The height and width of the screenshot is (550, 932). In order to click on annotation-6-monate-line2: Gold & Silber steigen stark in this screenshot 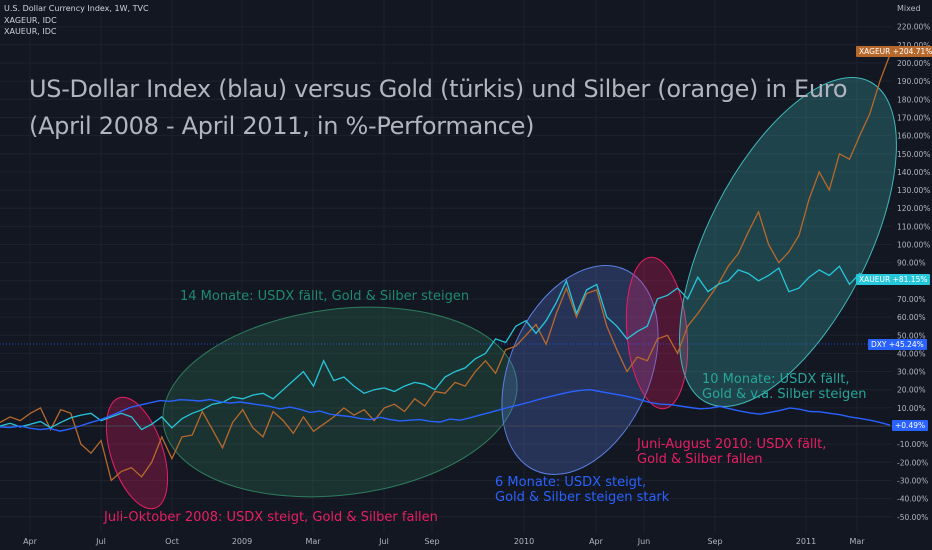, I will do `click(582, 497)`.